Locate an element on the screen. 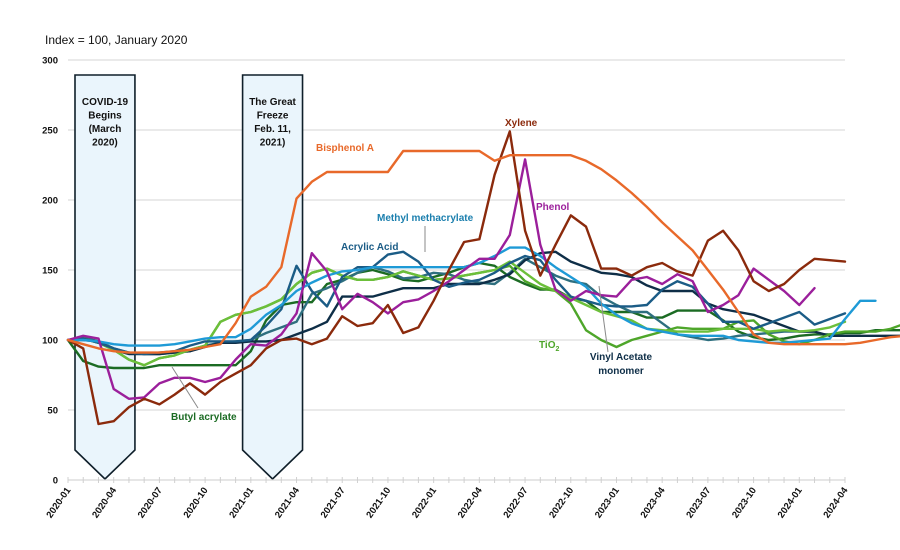  y-tick-label: 0 is located at coordinates (55, 481).